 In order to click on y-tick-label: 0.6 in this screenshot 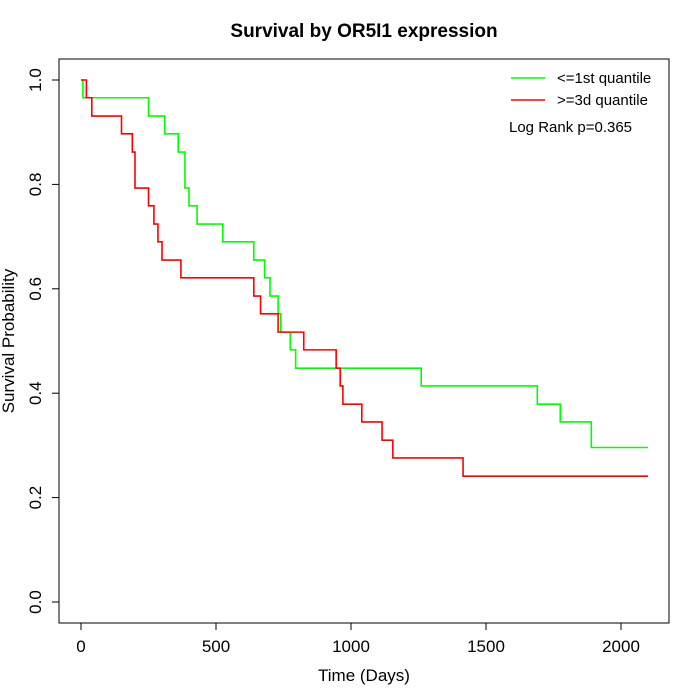, I will do `click(35, 289)`.